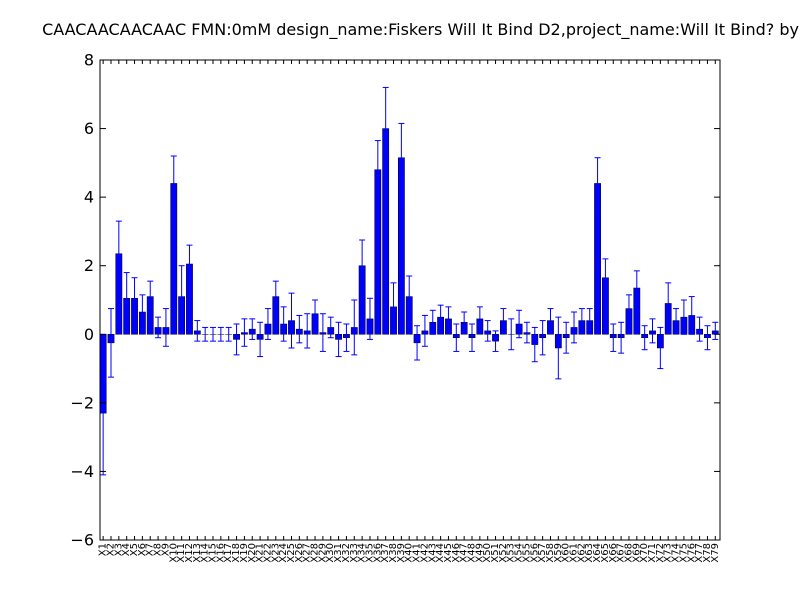 The height and width of the screenshot is (600, 800). I want to click on x-tick-label: X26, so click(299, 553).